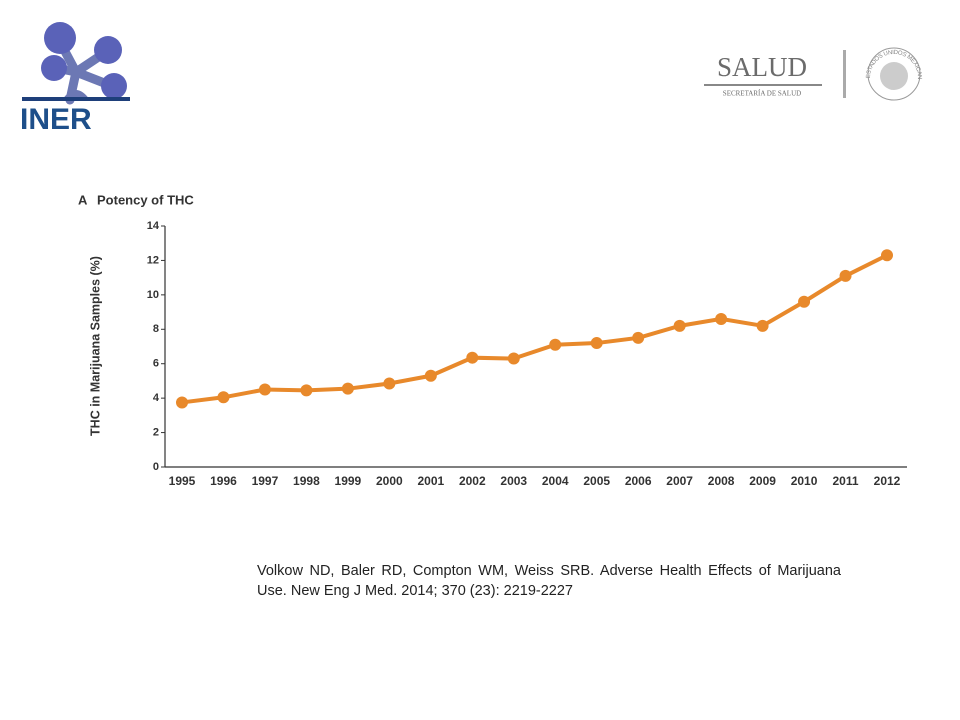  I want to click on x-tick-label: 1996, so click(223, 481).